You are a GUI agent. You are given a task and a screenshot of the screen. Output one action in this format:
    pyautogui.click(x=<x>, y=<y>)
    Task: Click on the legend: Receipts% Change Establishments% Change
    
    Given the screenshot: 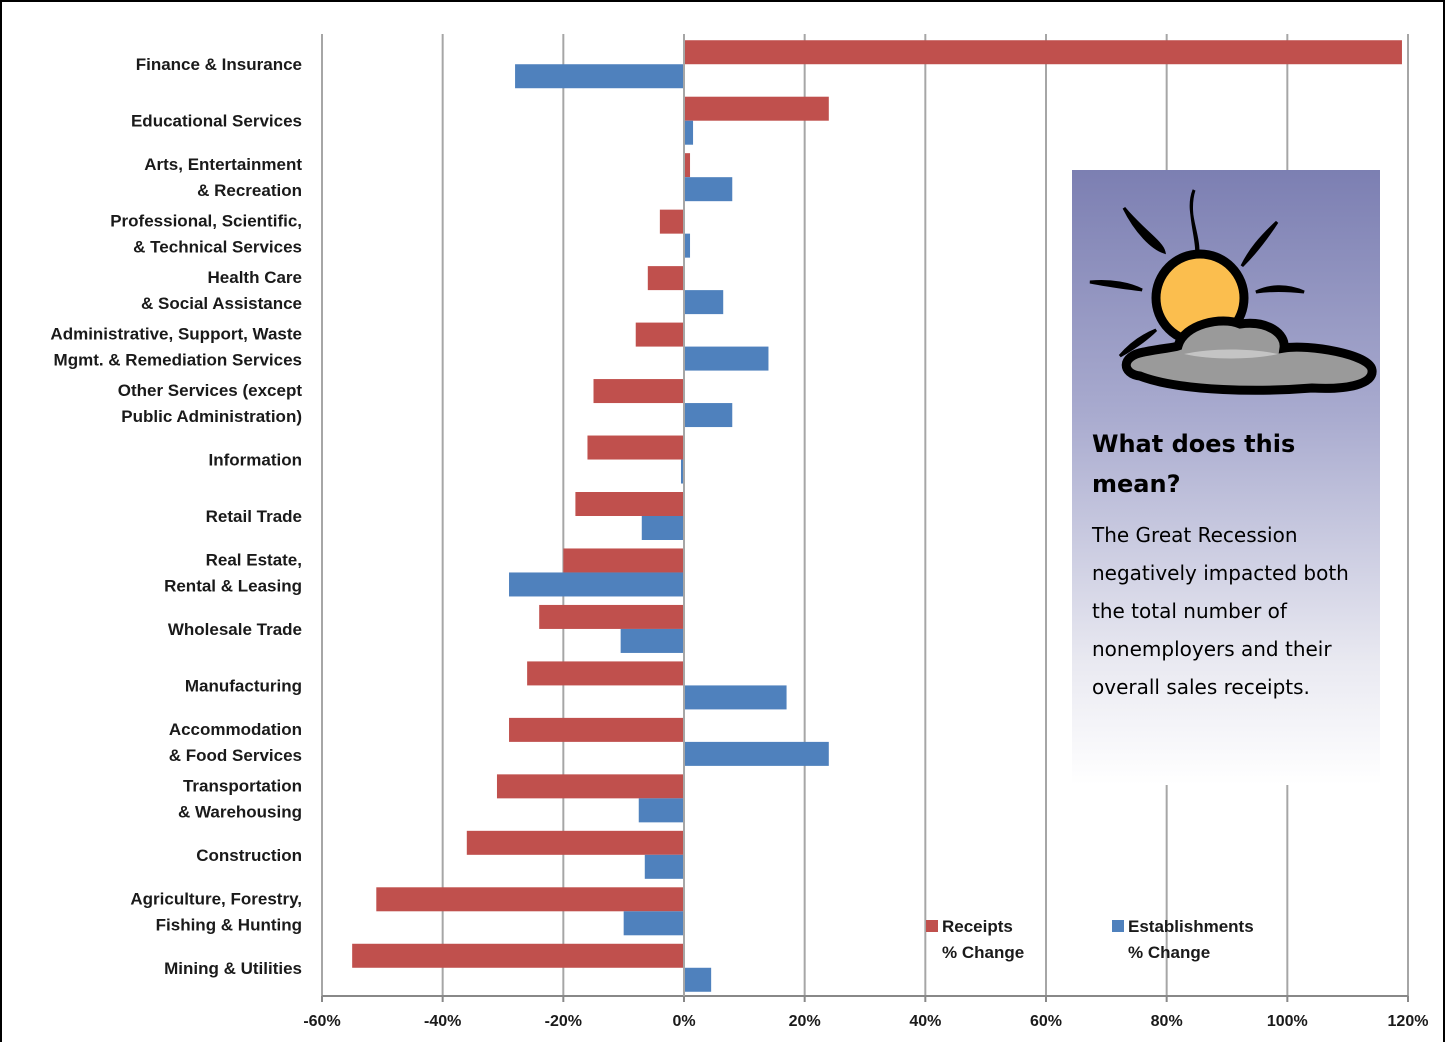 What is the action you would take?
    pyautogui.click(x=1090, y=939)
    